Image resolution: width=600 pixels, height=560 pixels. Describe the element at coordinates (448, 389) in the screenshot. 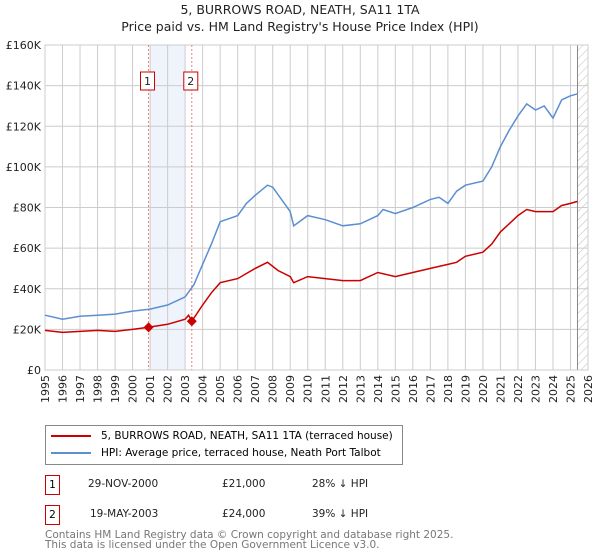

I see `x-tick-label: 2018` at that location.